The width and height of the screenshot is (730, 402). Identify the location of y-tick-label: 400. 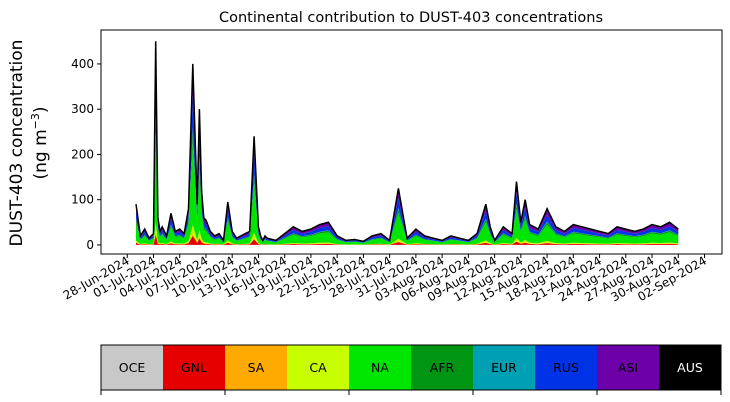
(82, 64).